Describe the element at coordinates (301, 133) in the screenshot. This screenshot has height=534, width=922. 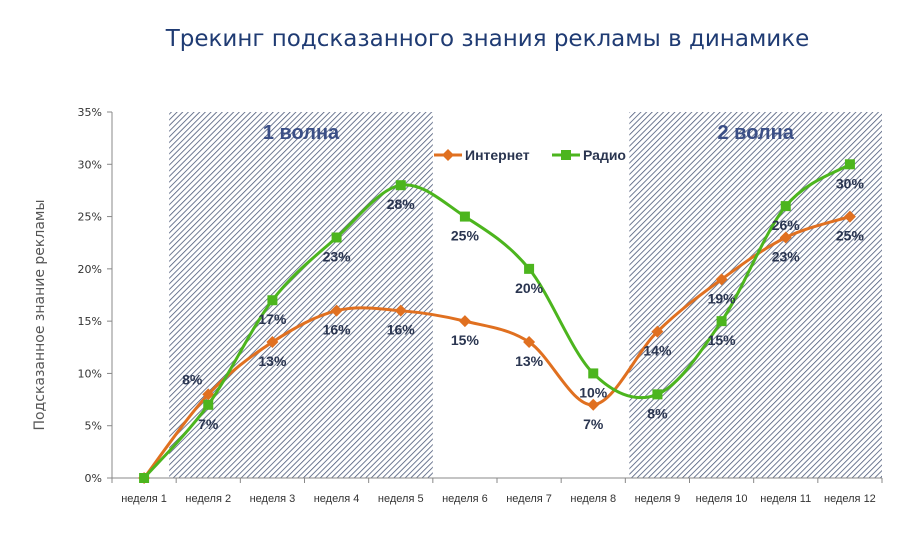
I see `wave-label-1: 1 волна` at that location.